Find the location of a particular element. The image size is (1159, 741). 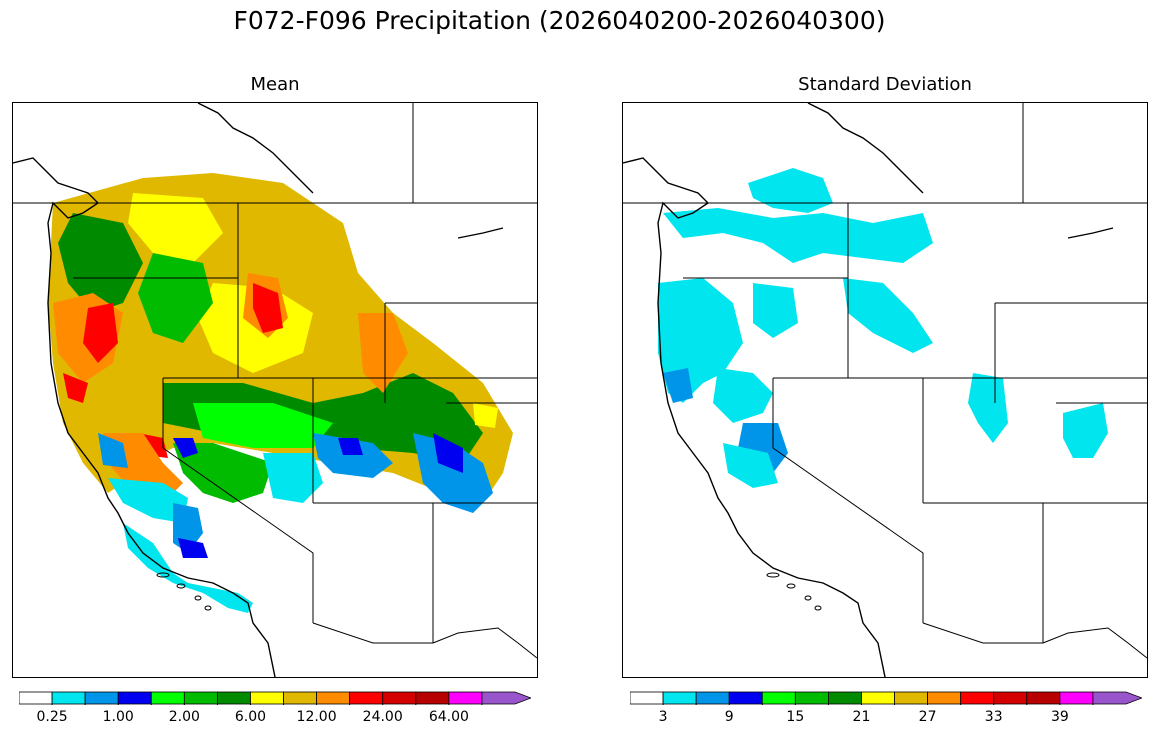

mean-panel-title: Mean is located at coordinates (275, 84).